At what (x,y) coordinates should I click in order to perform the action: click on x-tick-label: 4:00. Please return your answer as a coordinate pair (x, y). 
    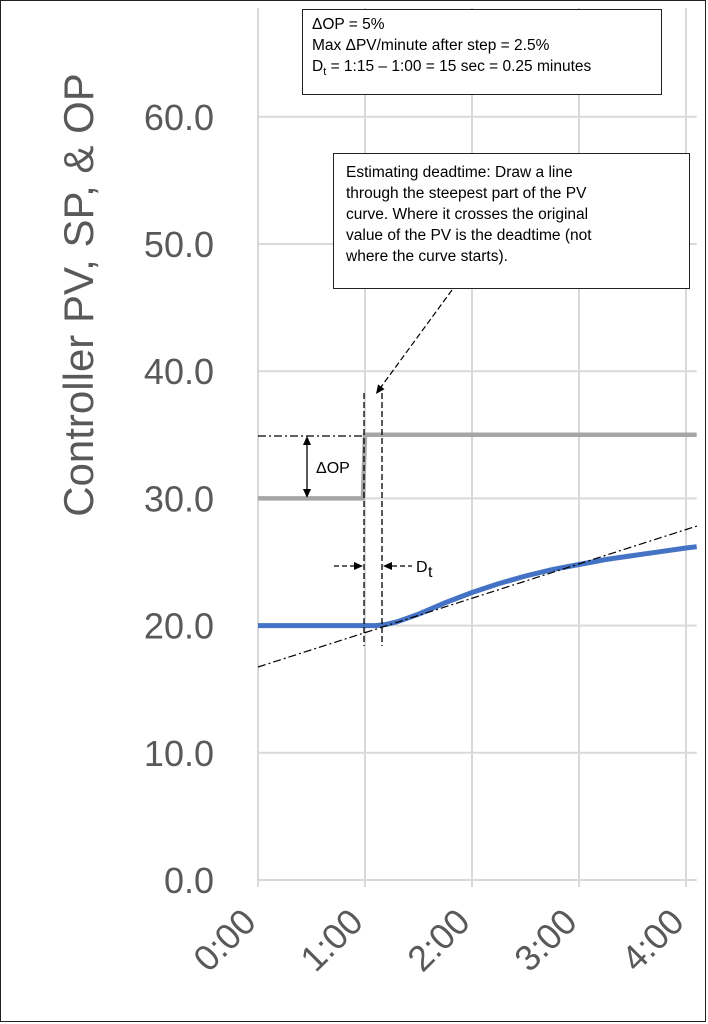
    Looking at the image, I should click on (652, 940).